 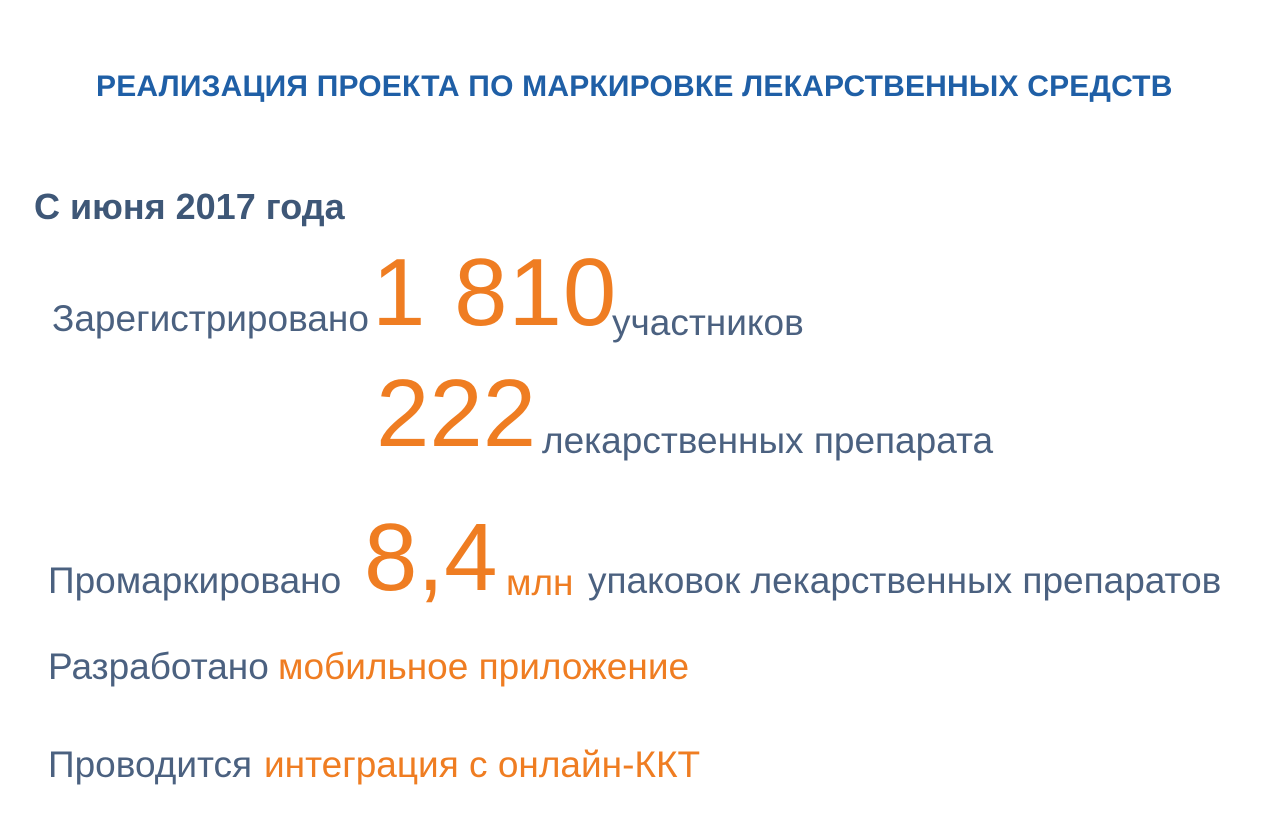 What do you see at coordinates (150, 764) in the screenshot?
I see `stat-label: Проводится` at bounding box center [150, 764].